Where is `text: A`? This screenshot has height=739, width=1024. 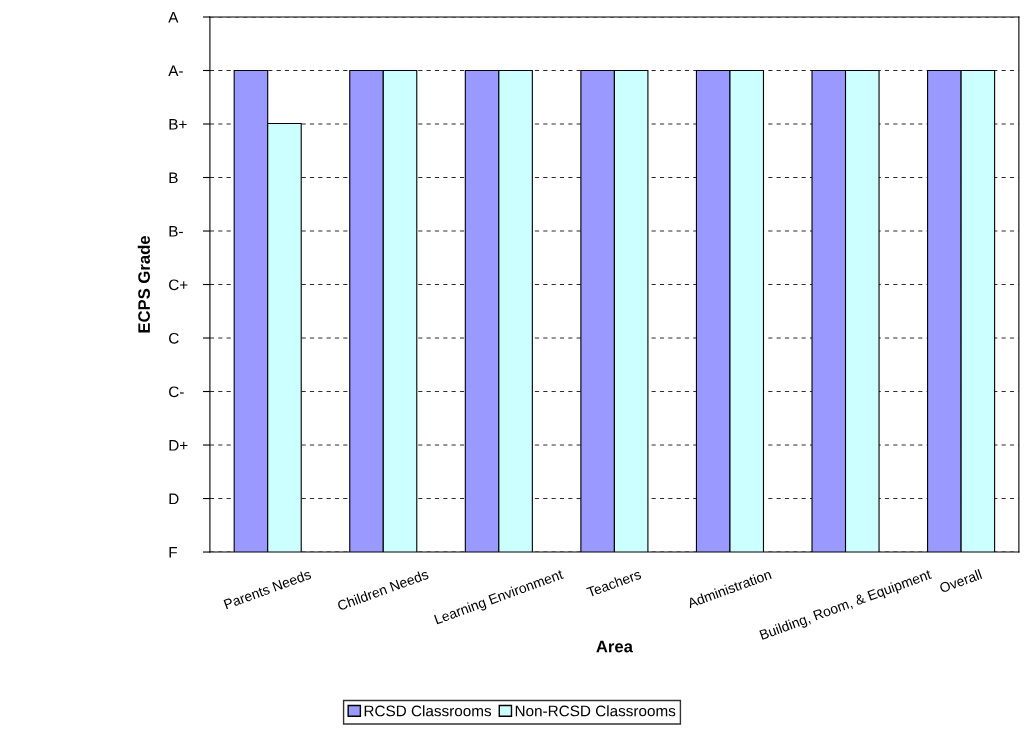
text: A is located at coordinates (173, 17).